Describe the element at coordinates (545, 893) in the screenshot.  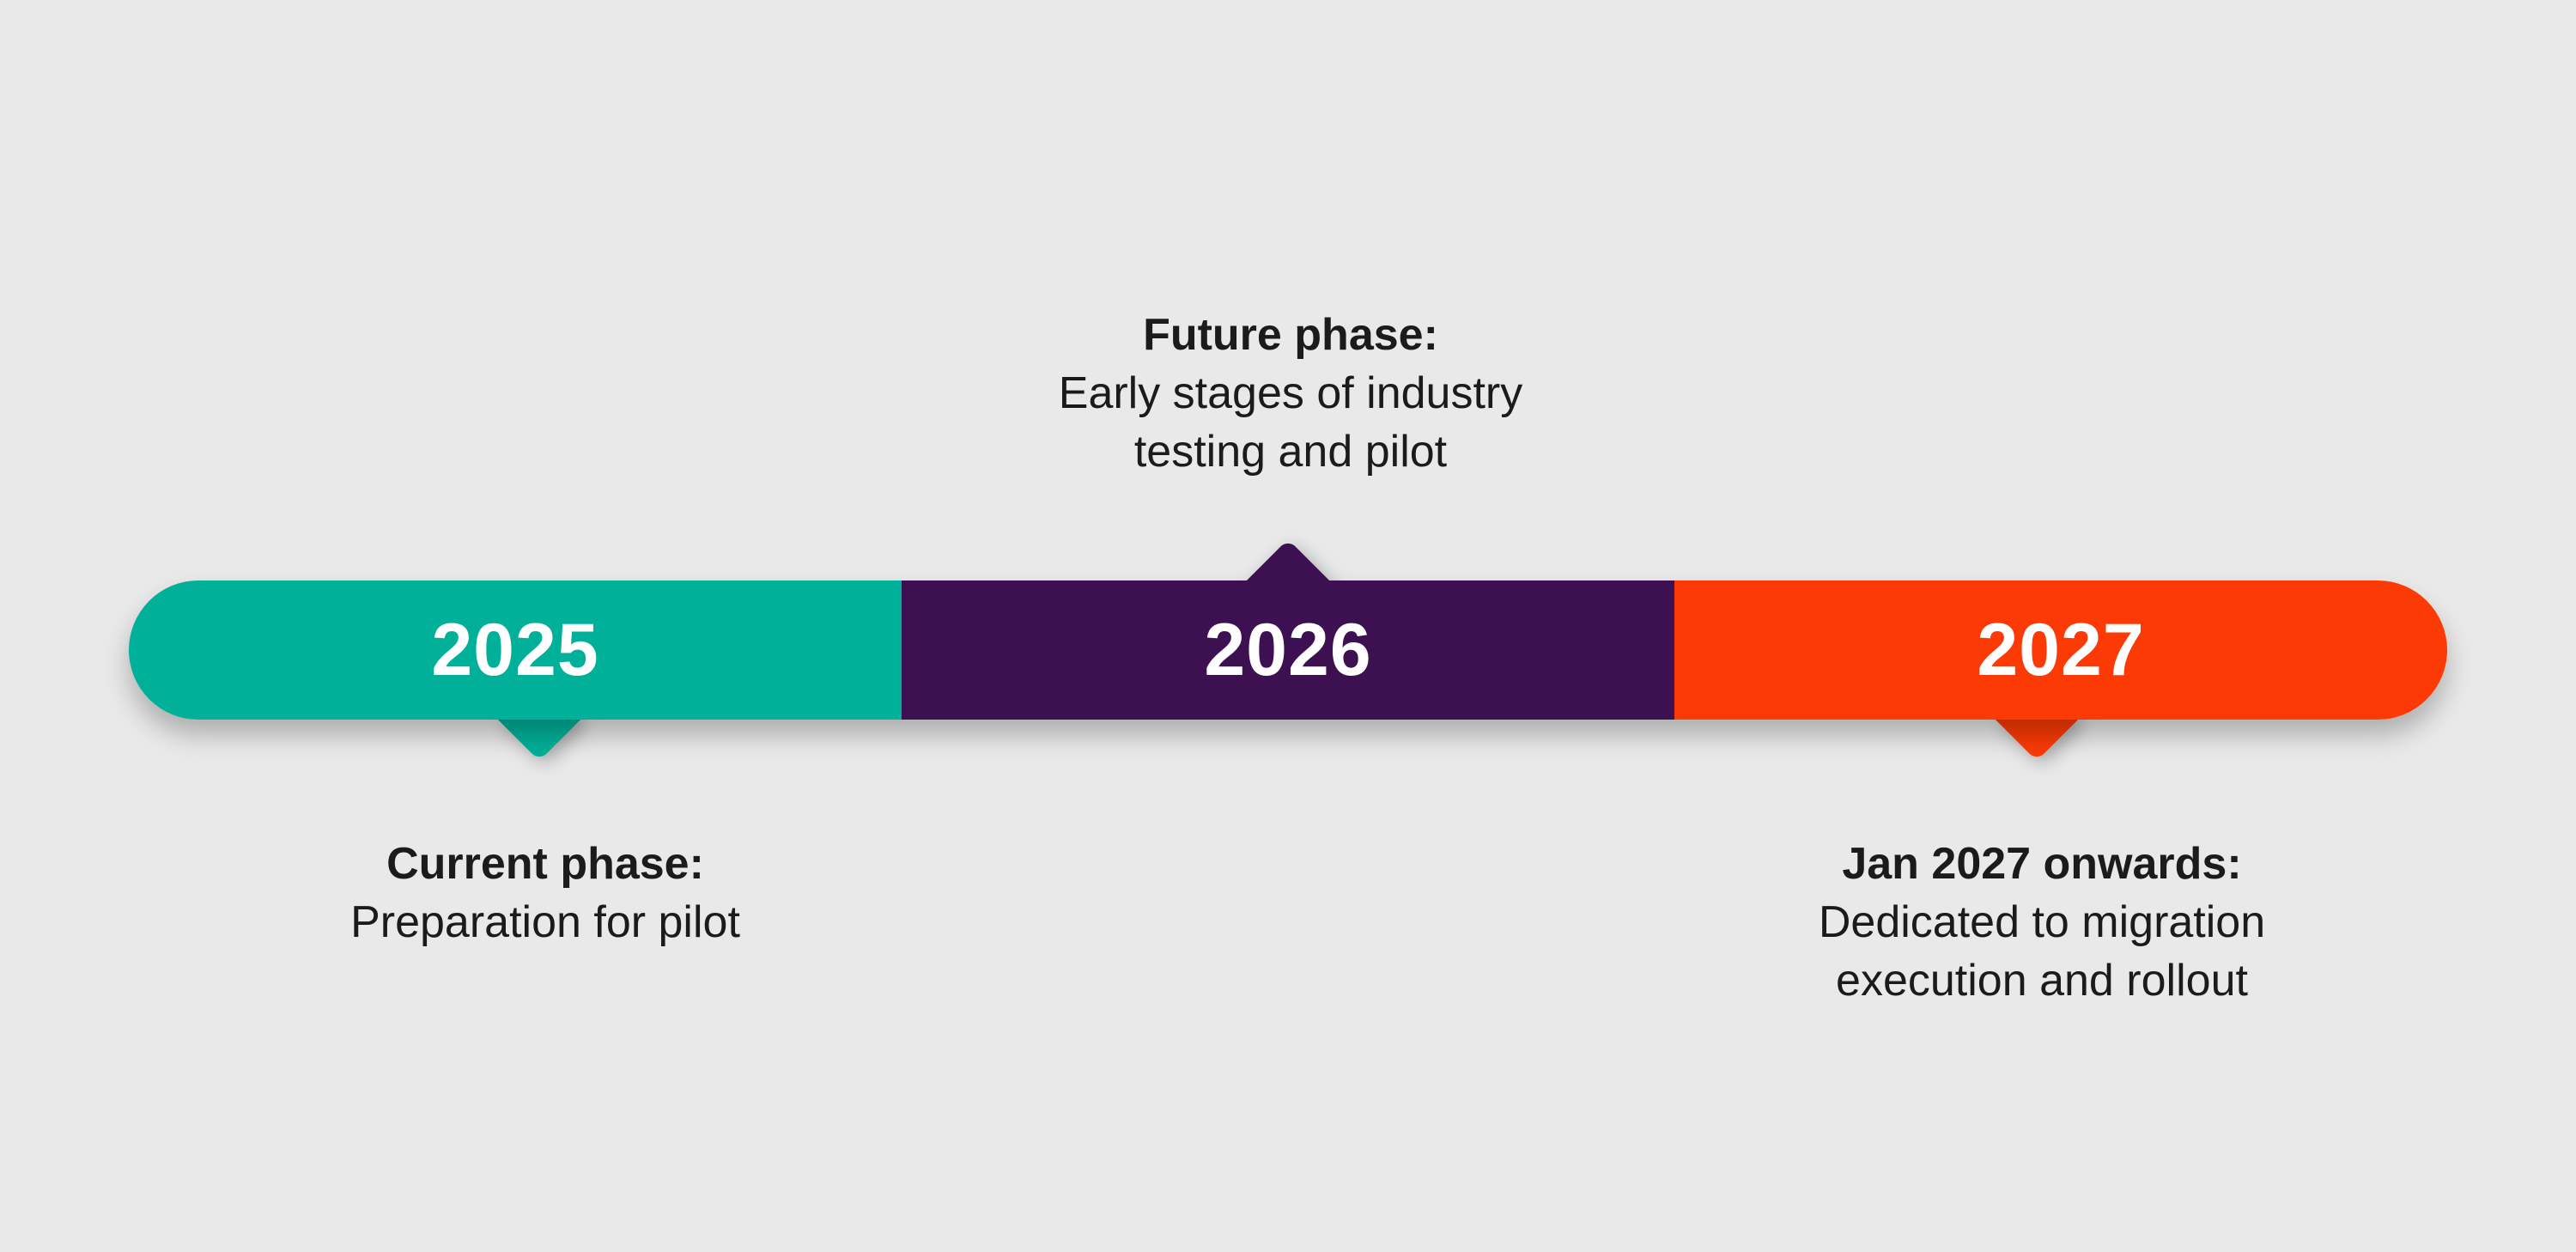
I see `annotation-current-phase: Current phase: Preparation for pilot` at that location.